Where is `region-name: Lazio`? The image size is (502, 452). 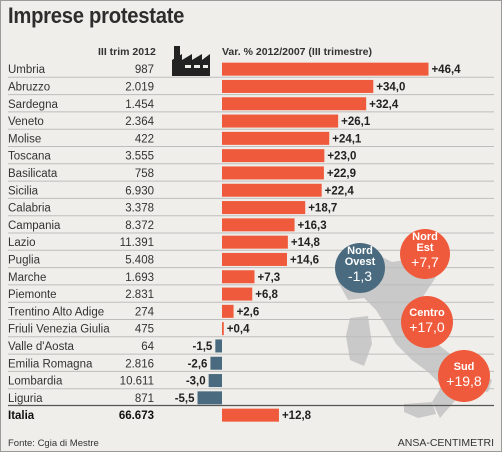
region-name: Lazio is located at coordinates (22, 243).